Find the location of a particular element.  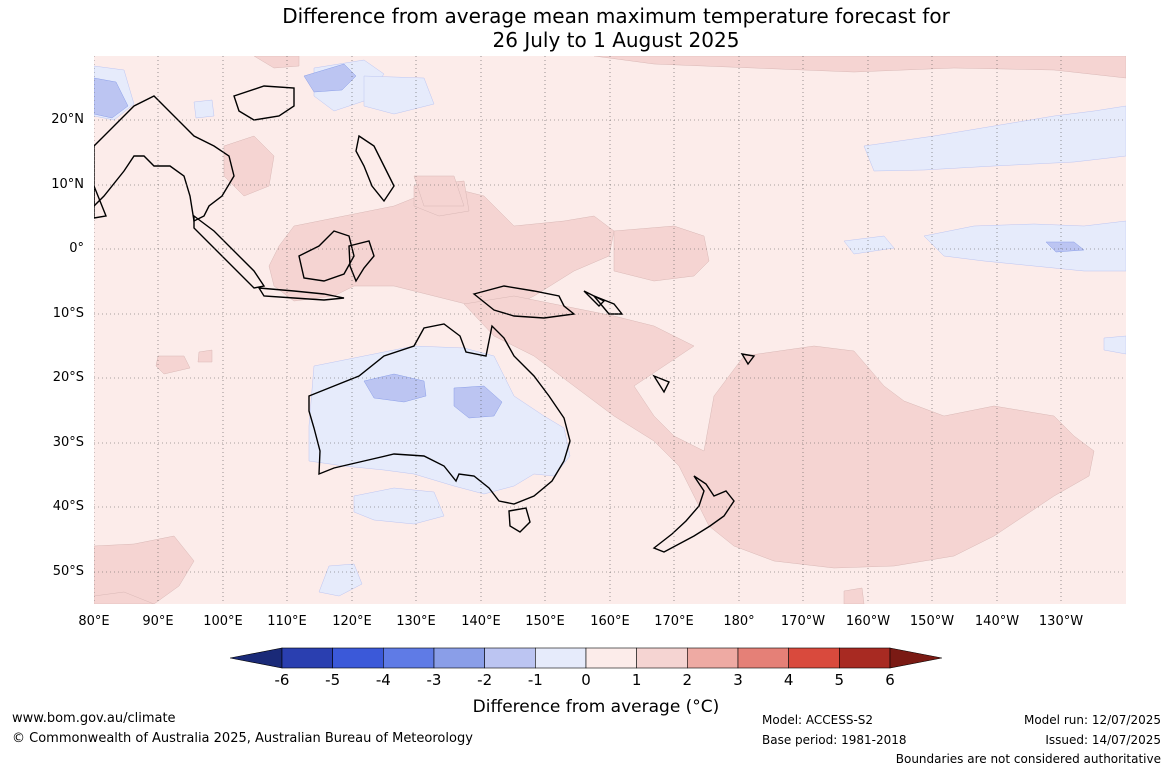

colorbar-tick-label: 4 is located at coordinates (788, 680).